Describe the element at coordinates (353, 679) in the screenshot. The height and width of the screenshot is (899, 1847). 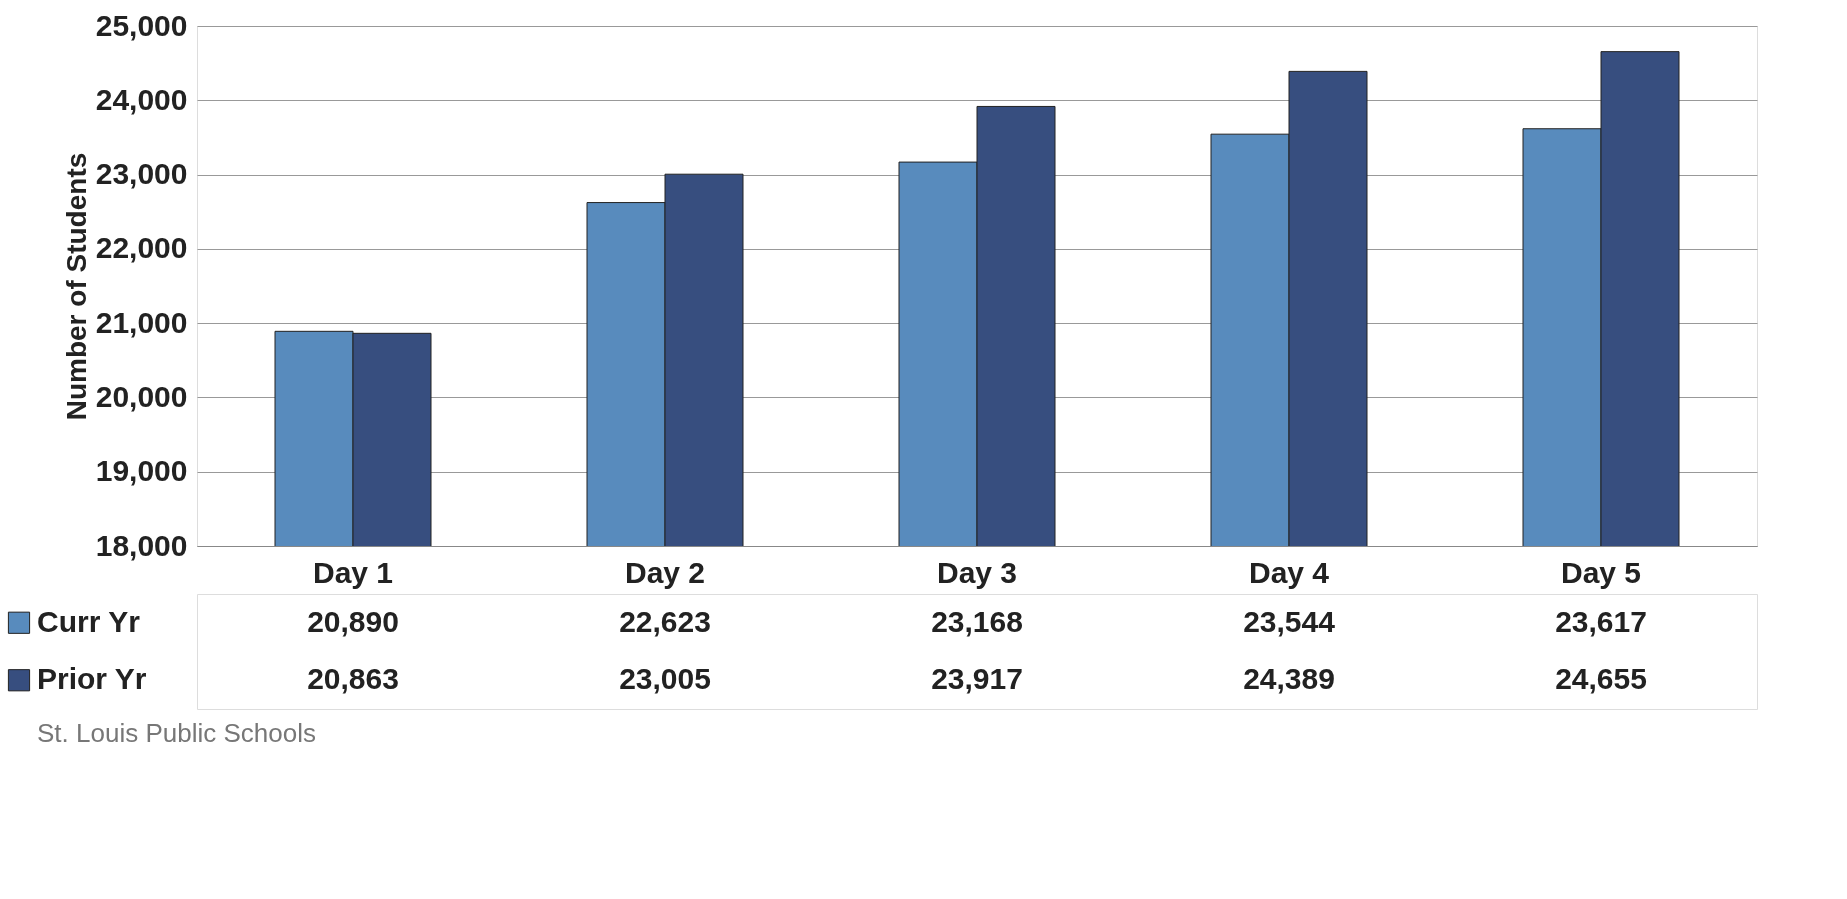
I see `data-label: 20,863` at that location.